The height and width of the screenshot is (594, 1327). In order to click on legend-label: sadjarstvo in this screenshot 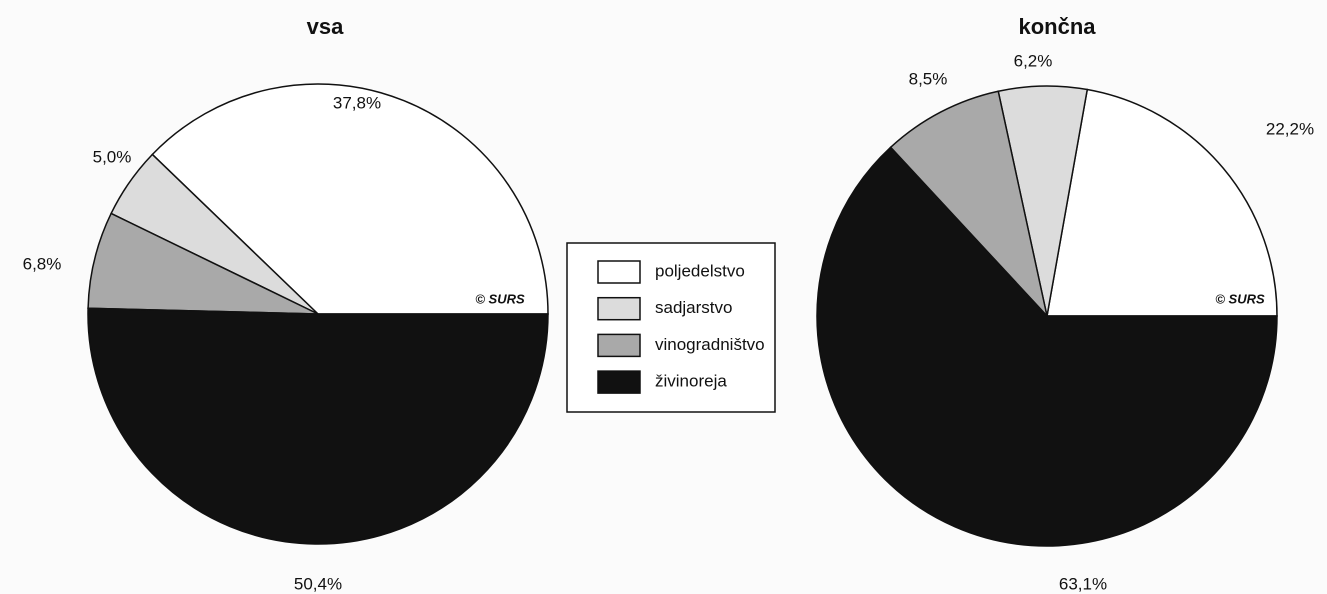, I will do `click(693, 307)`.